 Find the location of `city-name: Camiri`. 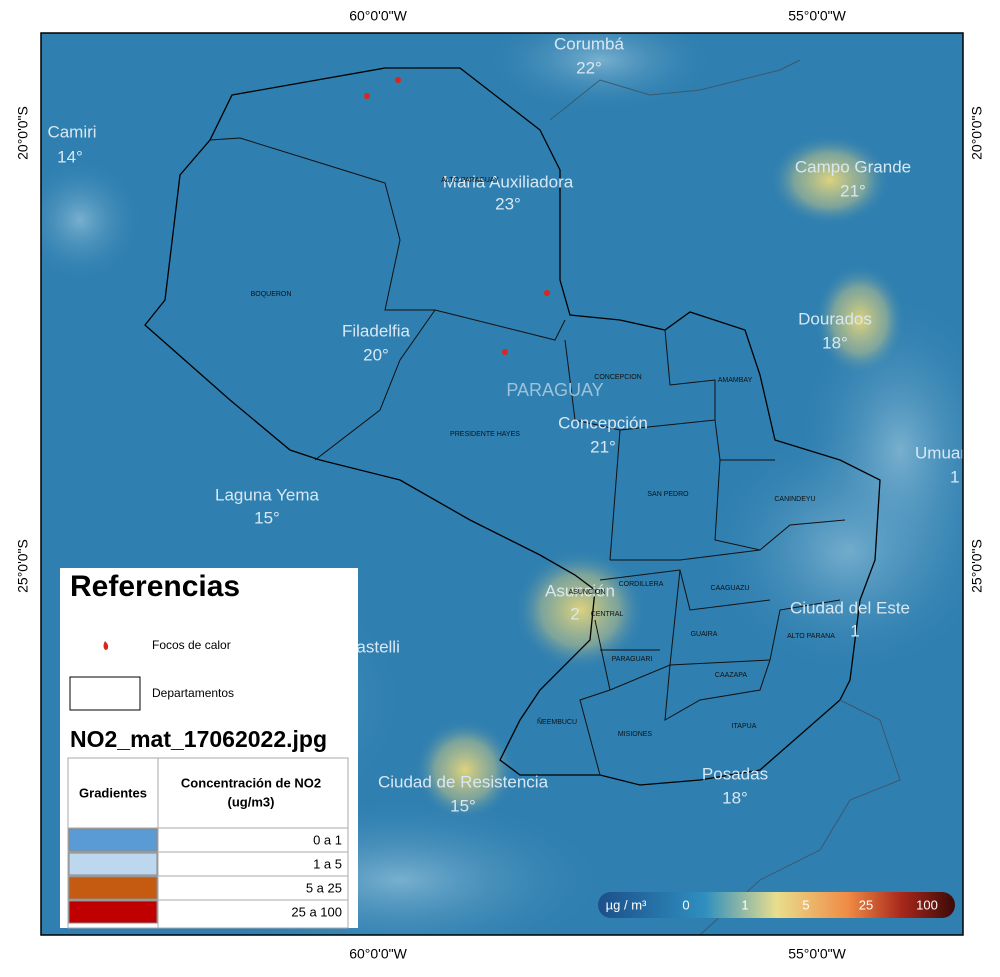

city-name: Camiri is located at coordinates (71, 131).